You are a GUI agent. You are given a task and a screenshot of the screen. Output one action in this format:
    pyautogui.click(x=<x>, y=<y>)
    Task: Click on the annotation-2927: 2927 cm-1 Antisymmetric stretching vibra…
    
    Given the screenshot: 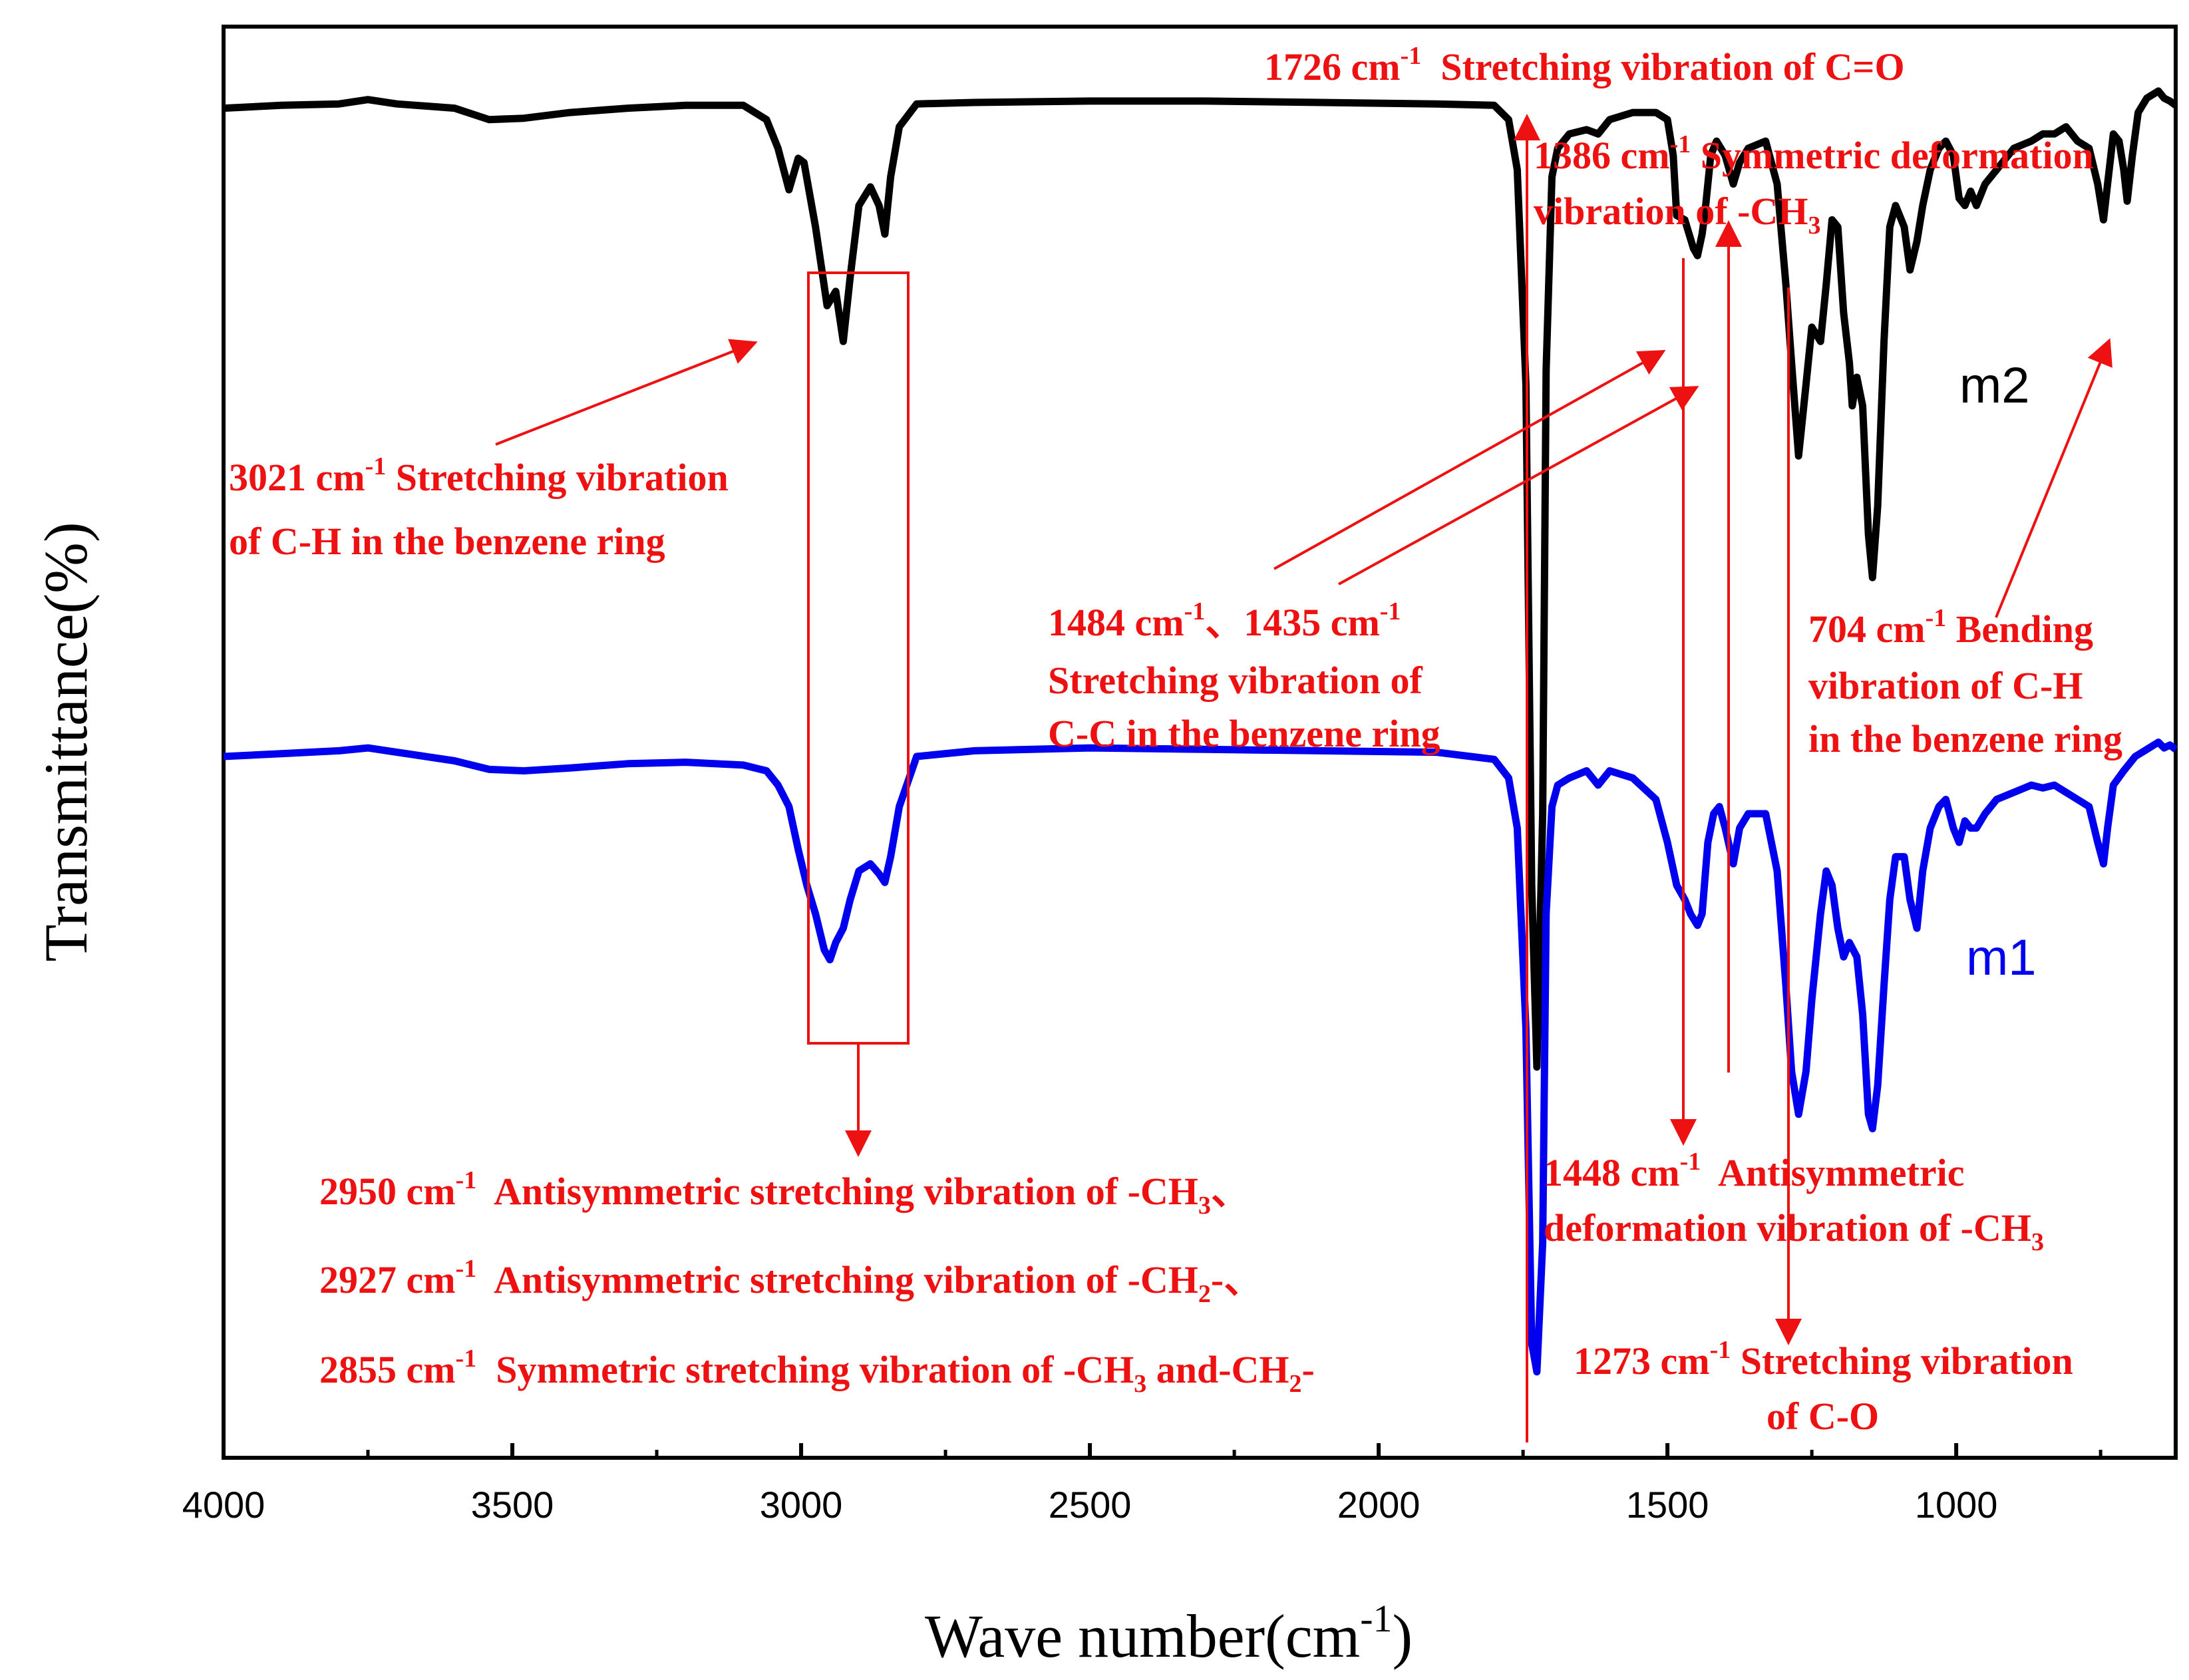 What is the action you would take?
    pyautogui.click(x=790, y=1281)
    